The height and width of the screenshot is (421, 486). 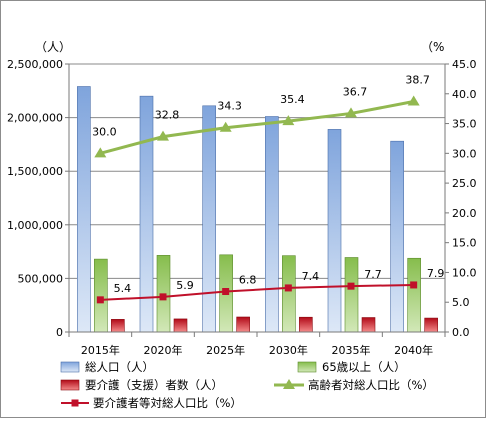 What do you see at coordinates (292, 99) in the screenshot?
I see `data-label-elderly-ratio: 35.4` at bounding box center [292, 99].